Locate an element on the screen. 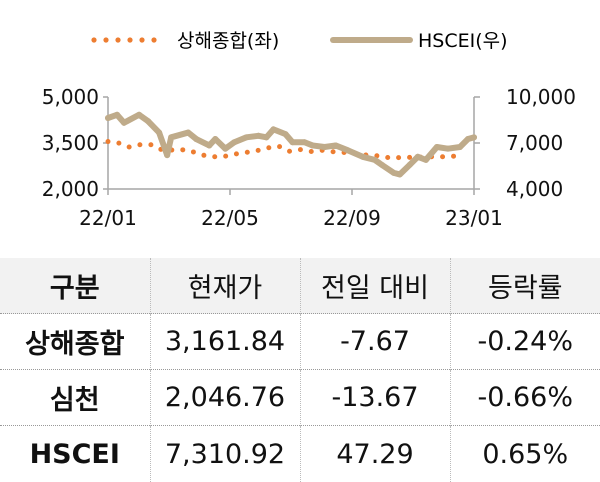  current-price: 3,161.84 is located at coordinates (225, 342).